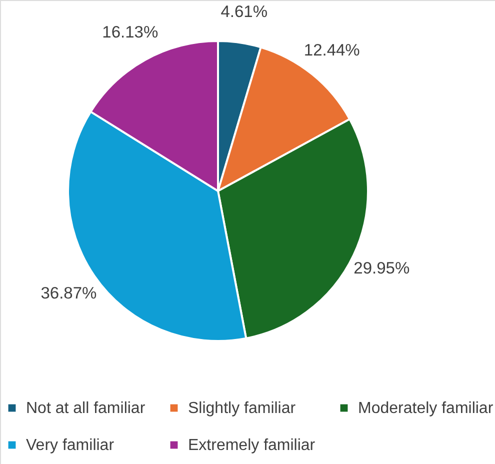 Image resolution: width=495 pixels, height=464 pixels. Describe the element at coordinates (130, 33) in the screenshot. I see `data-label: 16.13%` at that location.